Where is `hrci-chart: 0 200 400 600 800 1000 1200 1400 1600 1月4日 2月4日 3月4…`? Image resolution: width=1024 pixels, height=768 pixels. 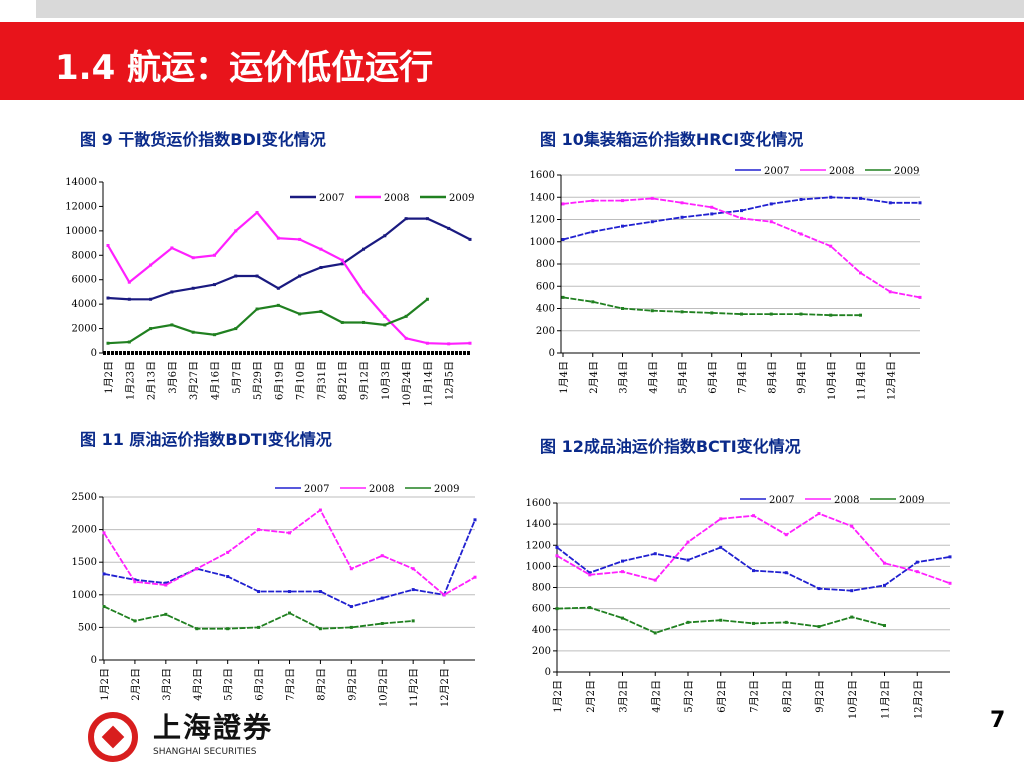
hrci-chart: 0 200 400 600 800 1000 1200 1400 1600 1月4日 2月4日 3月4… is located at coordinates (726, 283).